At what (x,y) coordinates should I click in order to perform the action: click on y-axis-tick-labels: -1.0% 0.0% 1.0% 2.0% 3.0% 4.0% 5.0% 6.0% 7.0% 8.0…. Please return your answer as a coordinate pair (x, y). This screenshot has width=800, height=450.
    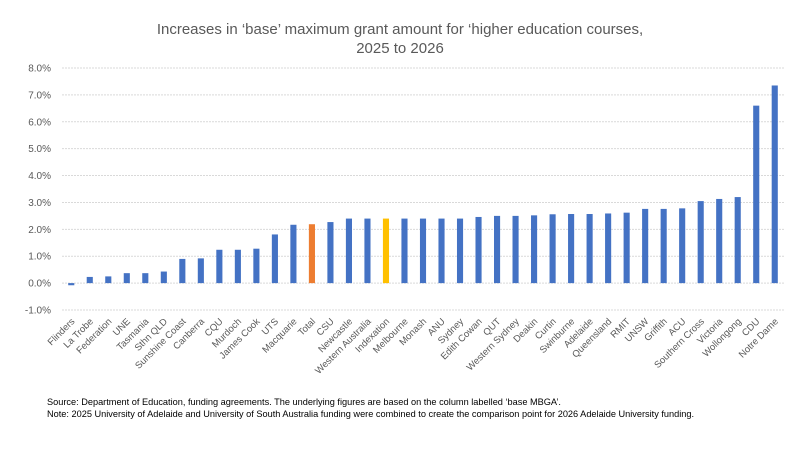
    Looking at the image, I should click on (38, 190).